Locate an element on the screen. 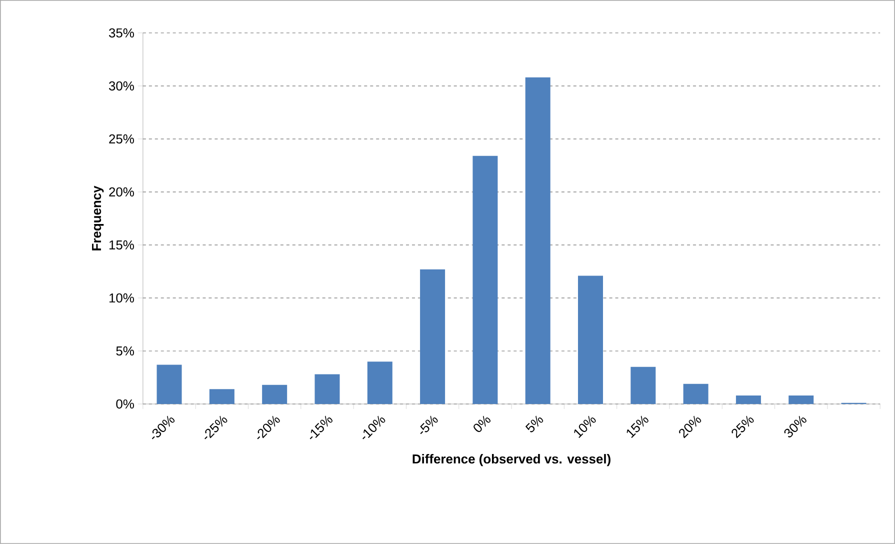  x-tick-label: -5% is located at coordinates (429, 425).